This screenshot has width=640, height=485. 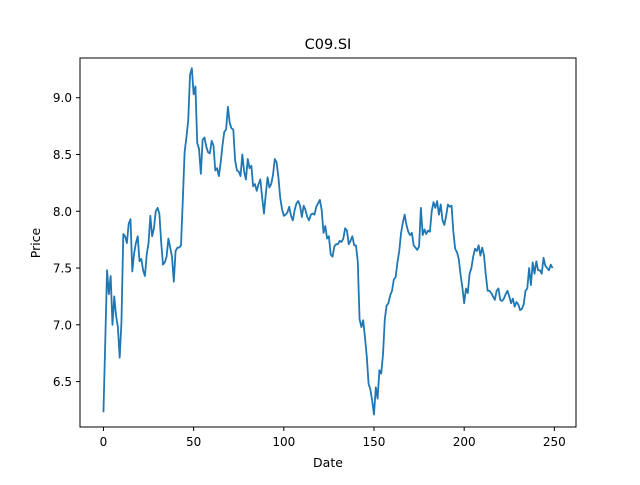 What do you see at coordinates (328, 45) in the screenshot?
I see `chart-title: C09.SI` at bounding box center [328, 45].